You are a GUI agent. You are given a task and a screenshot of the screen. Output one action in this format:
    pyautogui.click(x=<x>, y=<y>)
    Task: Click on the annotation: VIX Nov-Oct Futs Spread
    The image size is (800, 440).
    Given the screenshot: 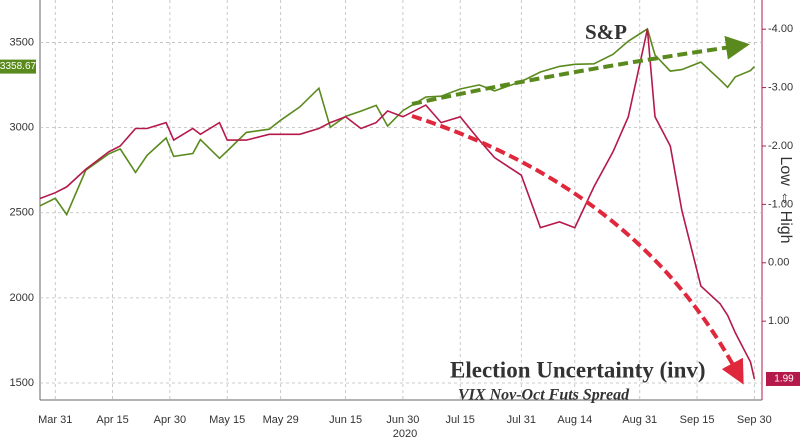 What is the action you would take?
    pyautogui.click(x=544, y=395)
    